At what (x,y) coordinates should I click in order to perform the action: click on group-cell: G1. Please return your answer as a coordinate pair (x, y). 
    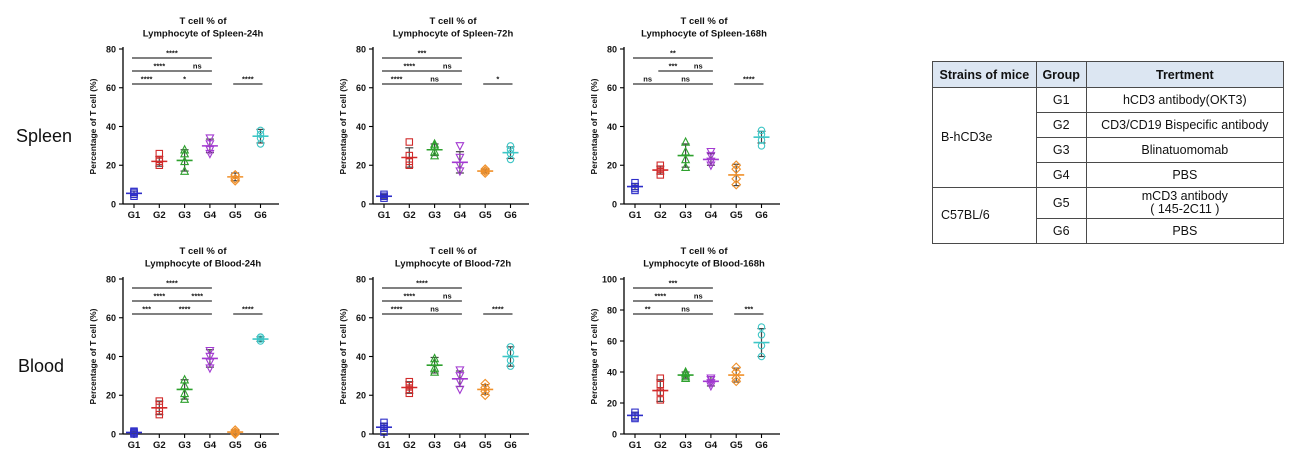
    Looking at the image, I should click on (1061, 100).